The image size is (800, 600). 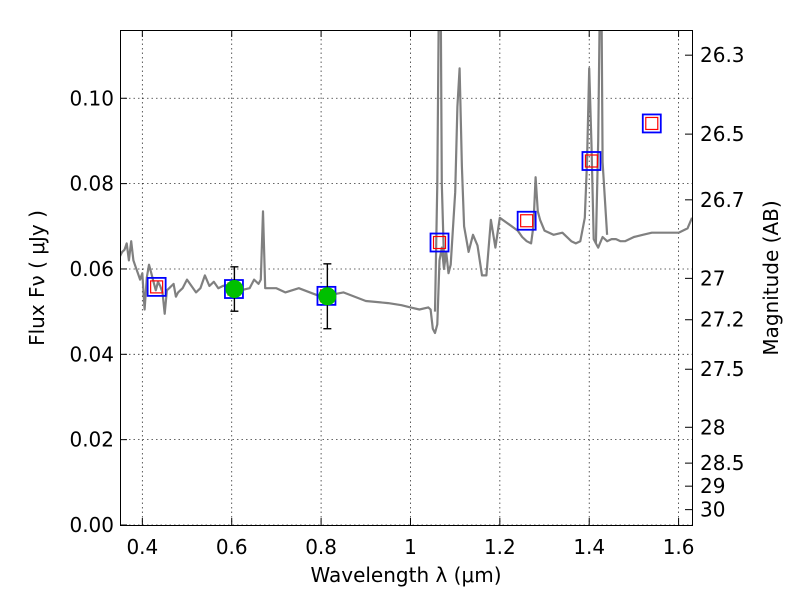 I want to click on right-tick-label: 29, so click(x=712, y=486).